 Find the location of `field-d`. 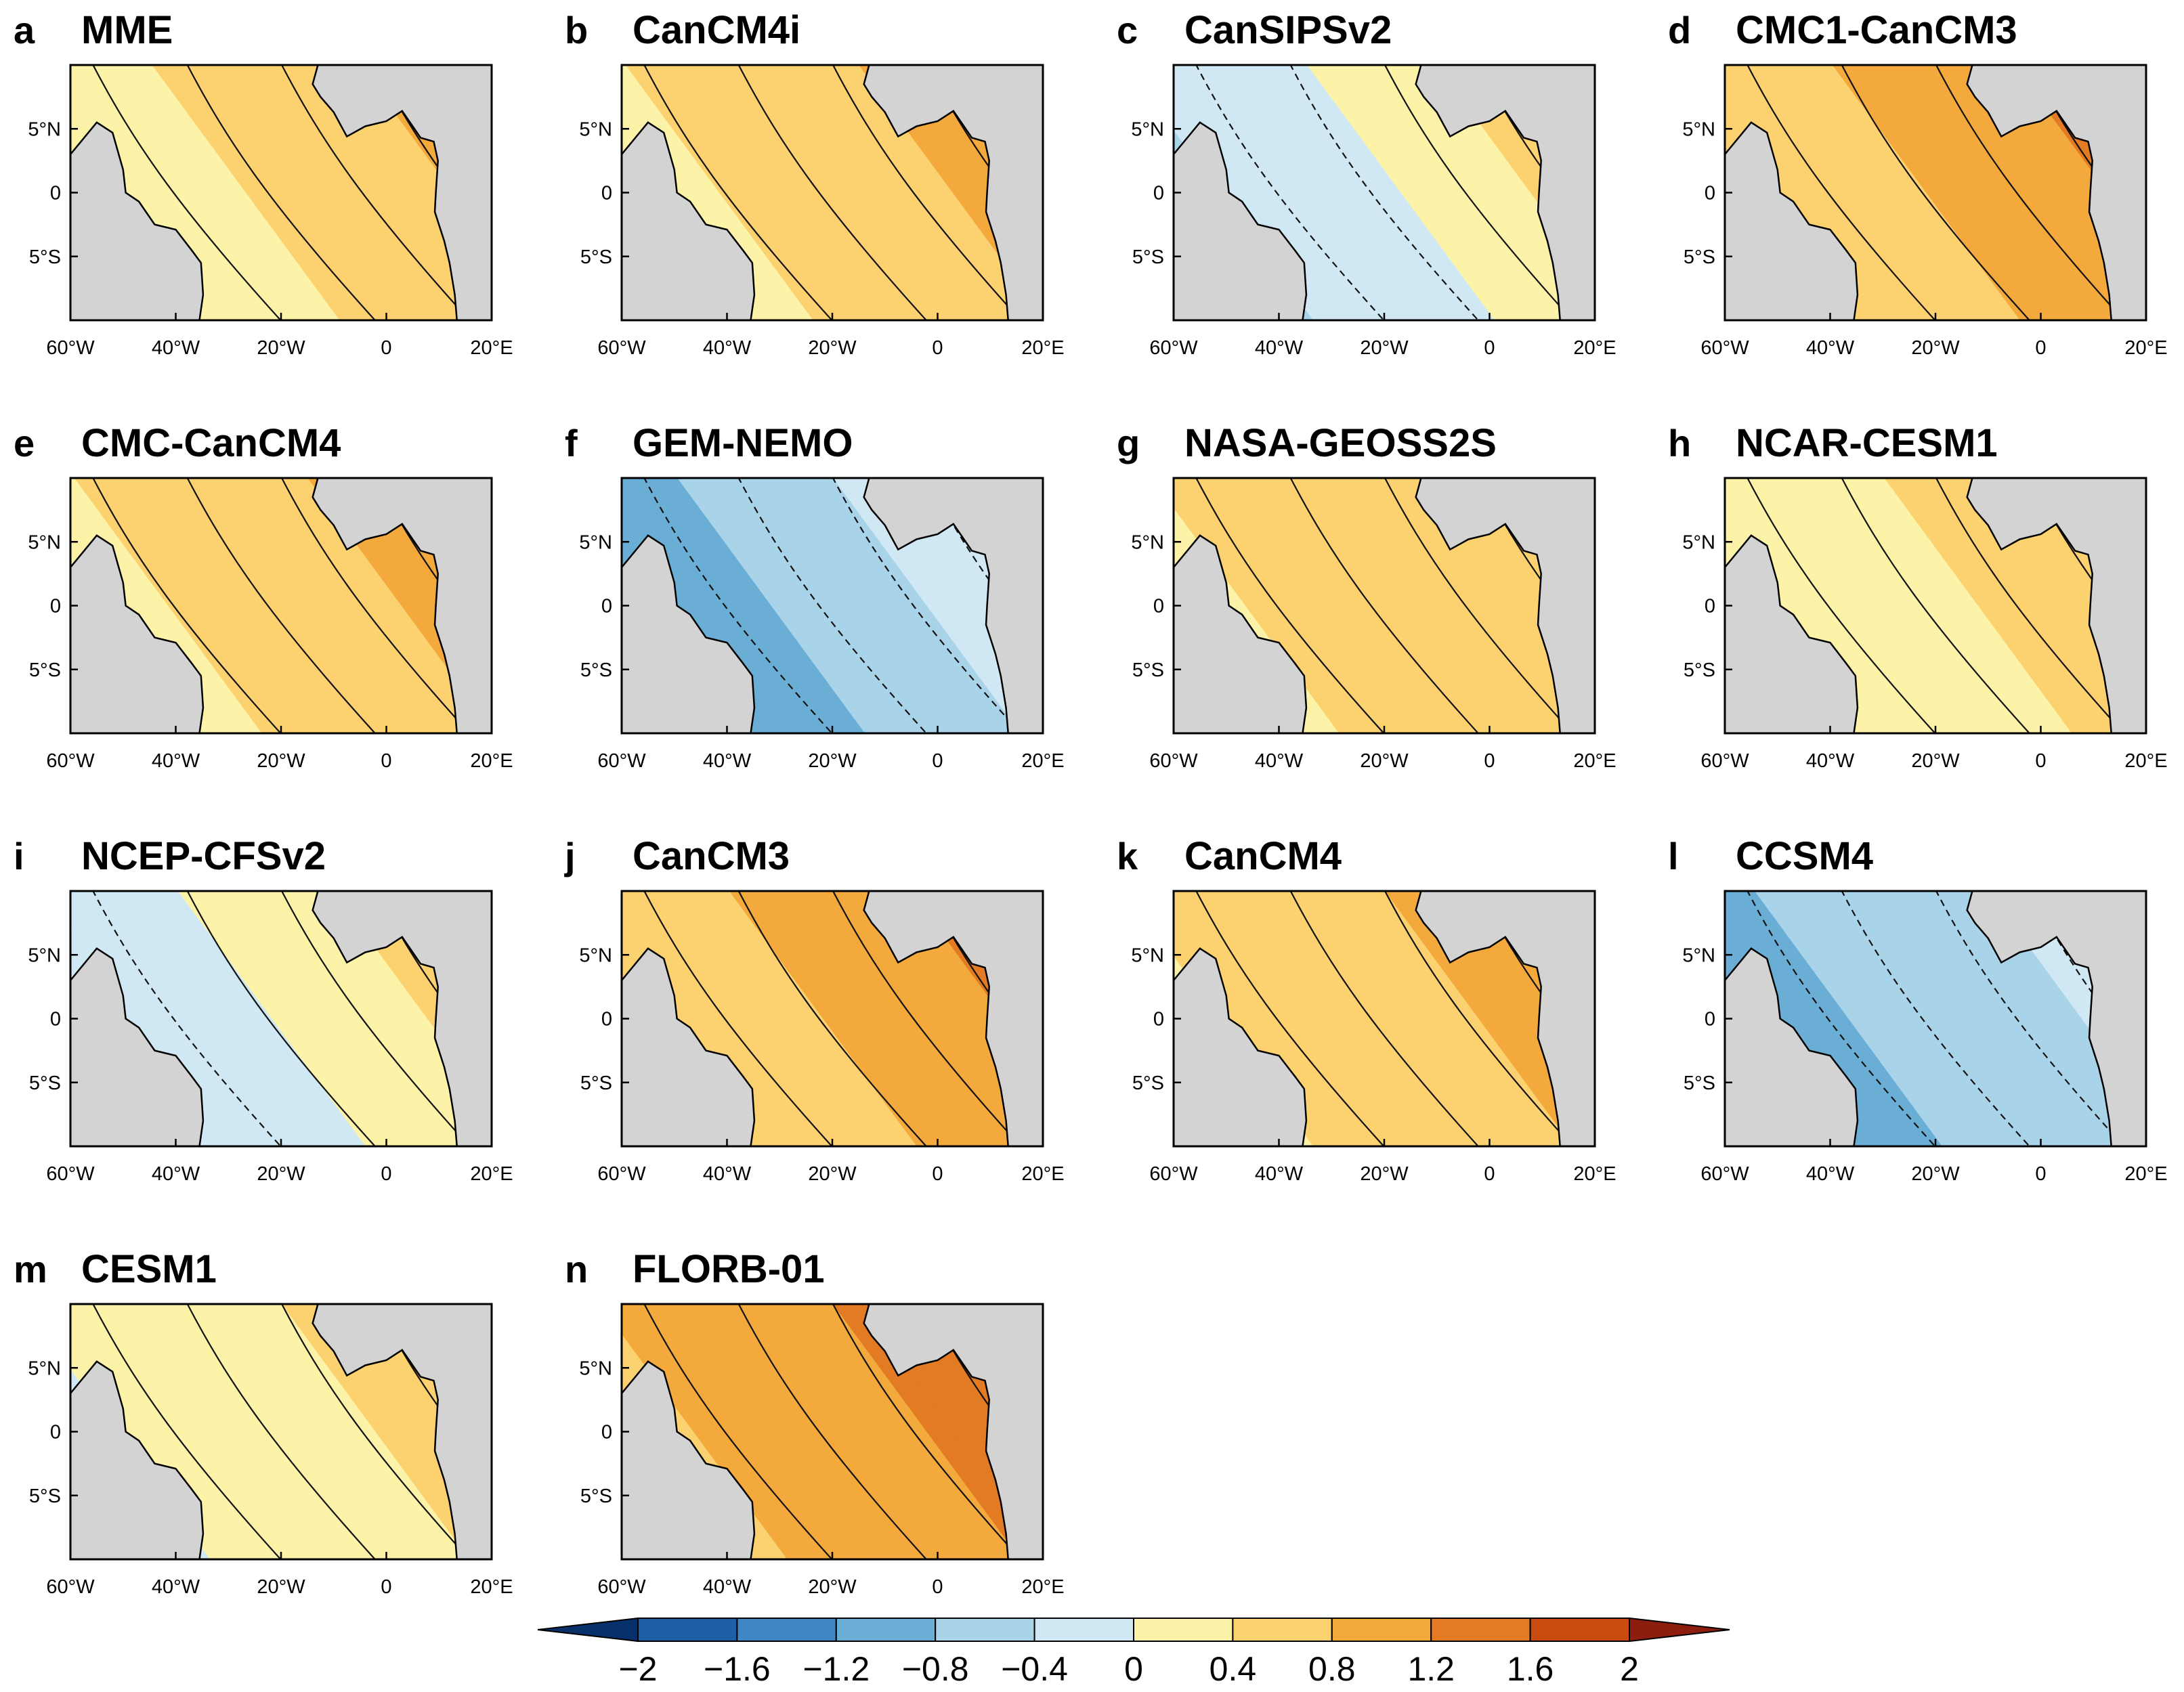

field-d is located at coordinates (1936, 193).